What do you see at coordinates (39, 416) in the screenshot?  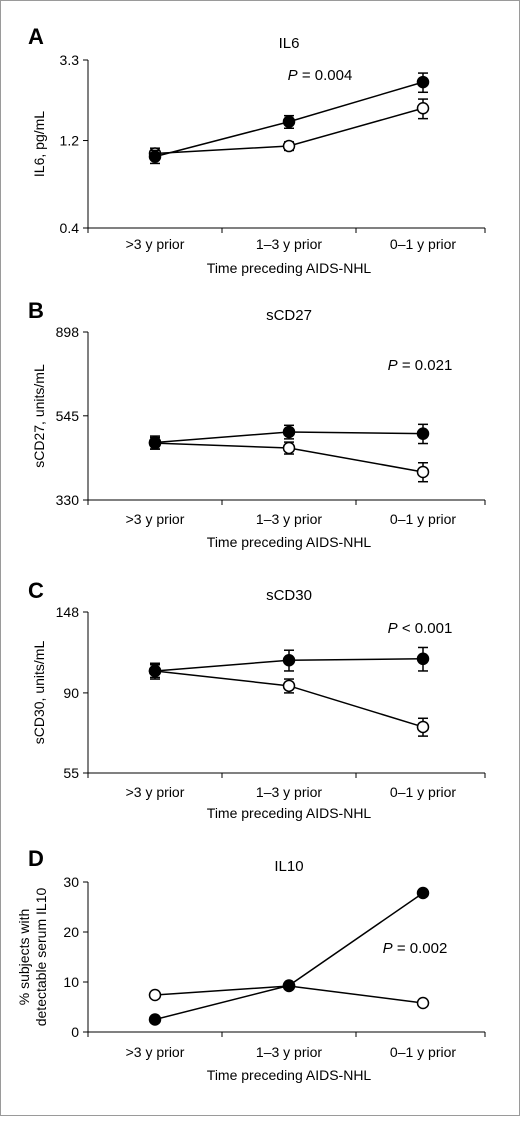 I see `y-axis-label: sCD27, units/mL` at bounding box center [39, 416].